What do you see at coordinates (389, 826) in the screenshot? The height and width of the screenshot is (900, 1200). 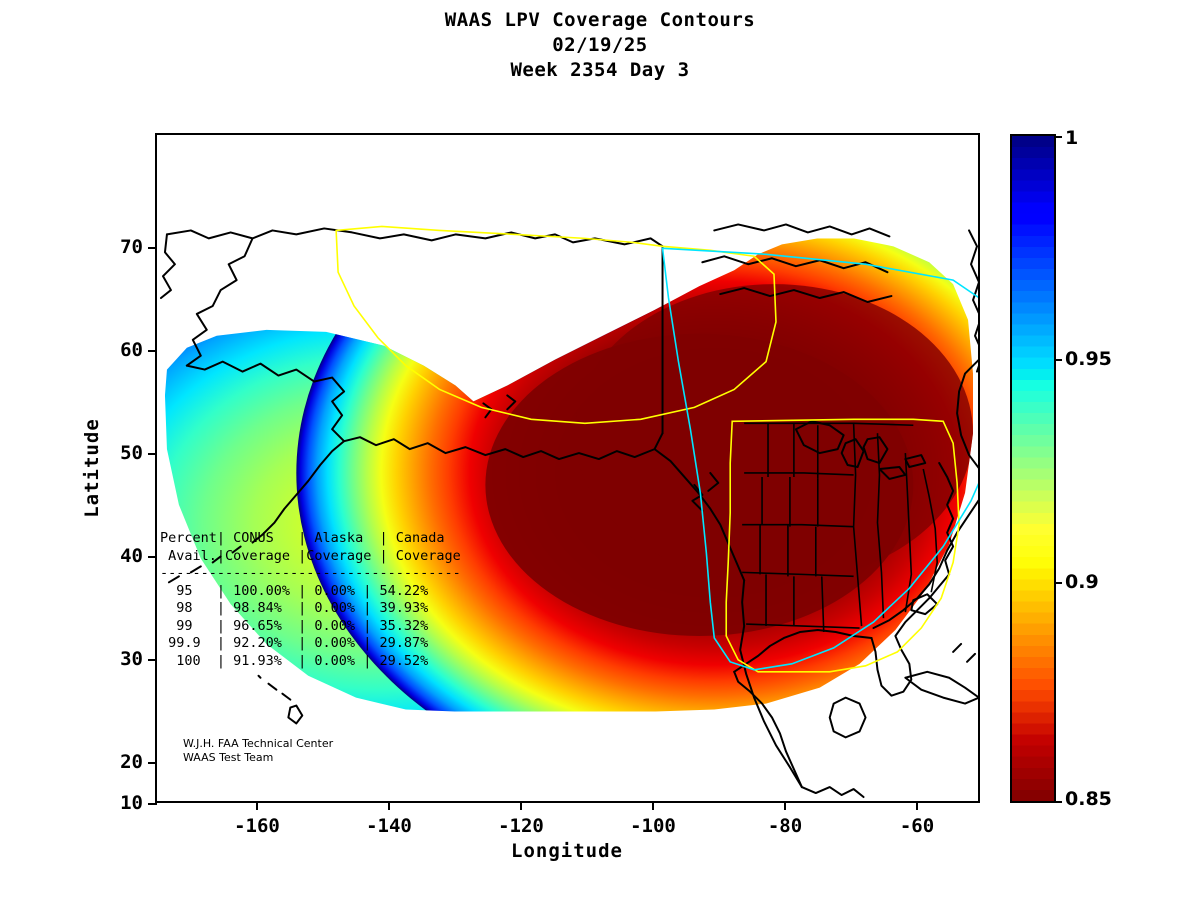 I see `x-label--140: -140` at bounding box center [389, 826].